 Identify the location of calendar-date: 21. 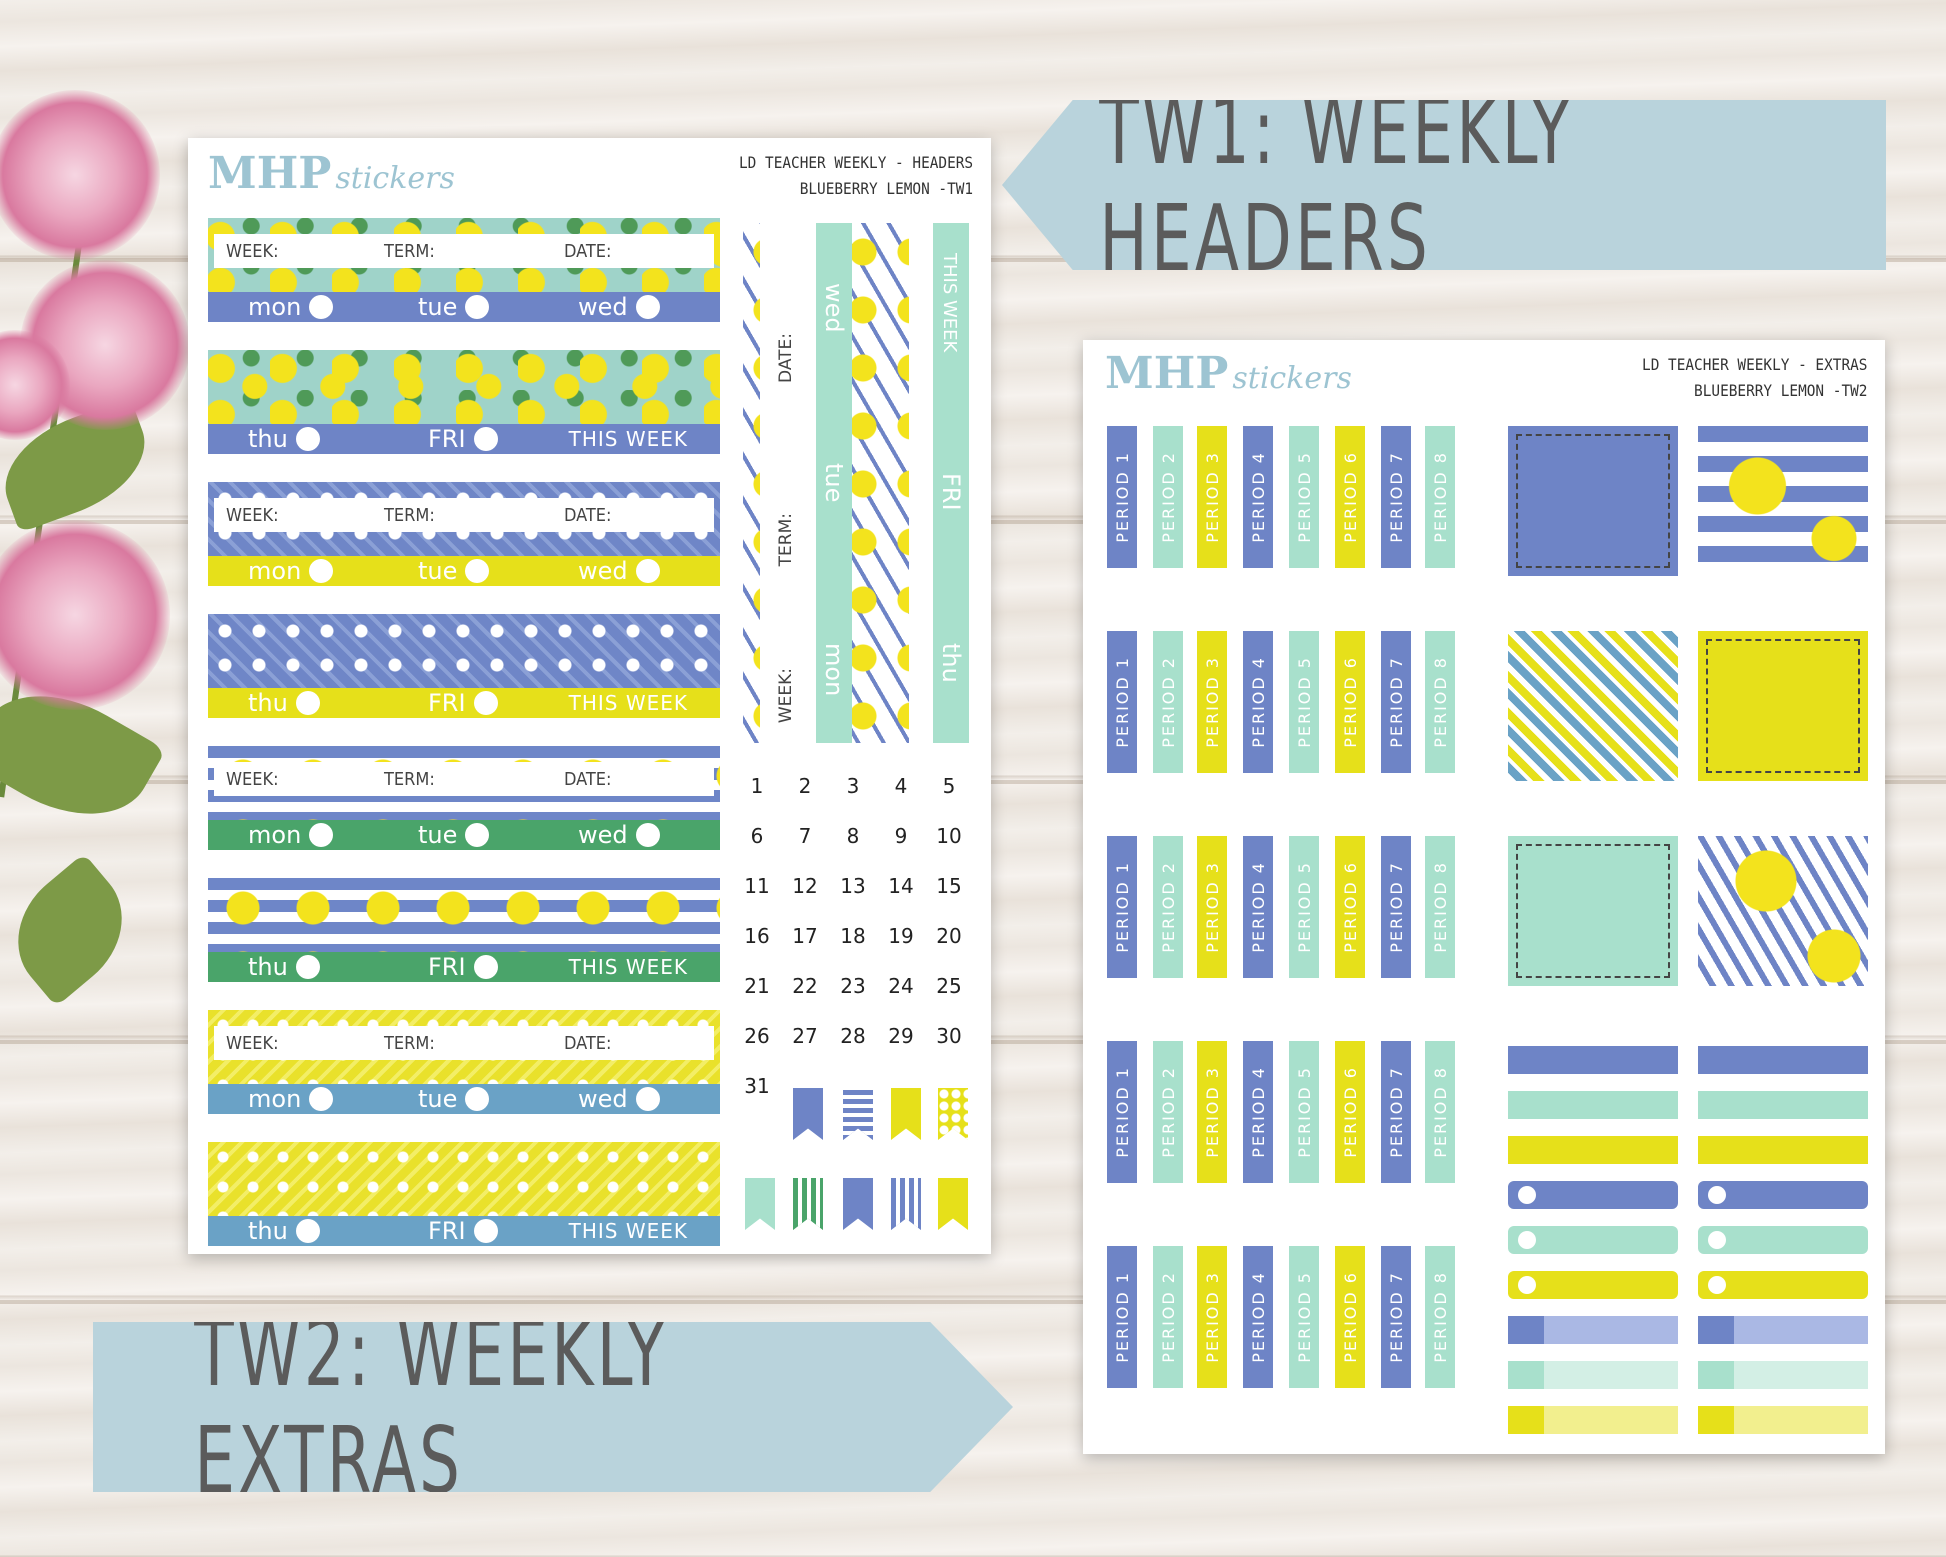
(757, 986).